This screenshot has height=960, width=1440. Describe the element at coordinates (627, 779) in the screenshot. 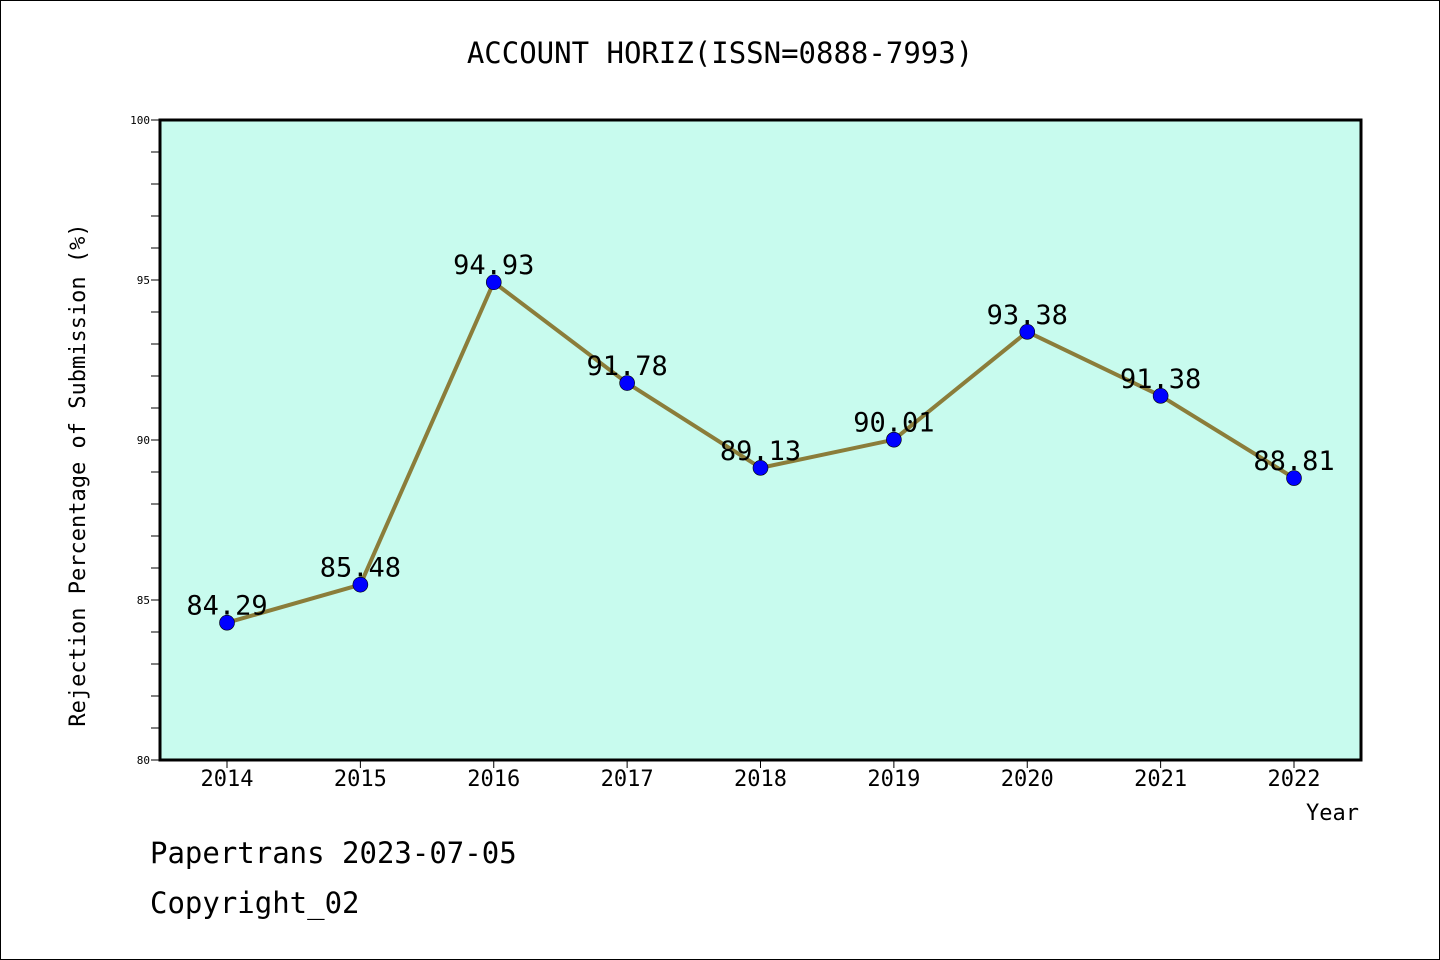

I see `x-tick-label: 2017` at that location.